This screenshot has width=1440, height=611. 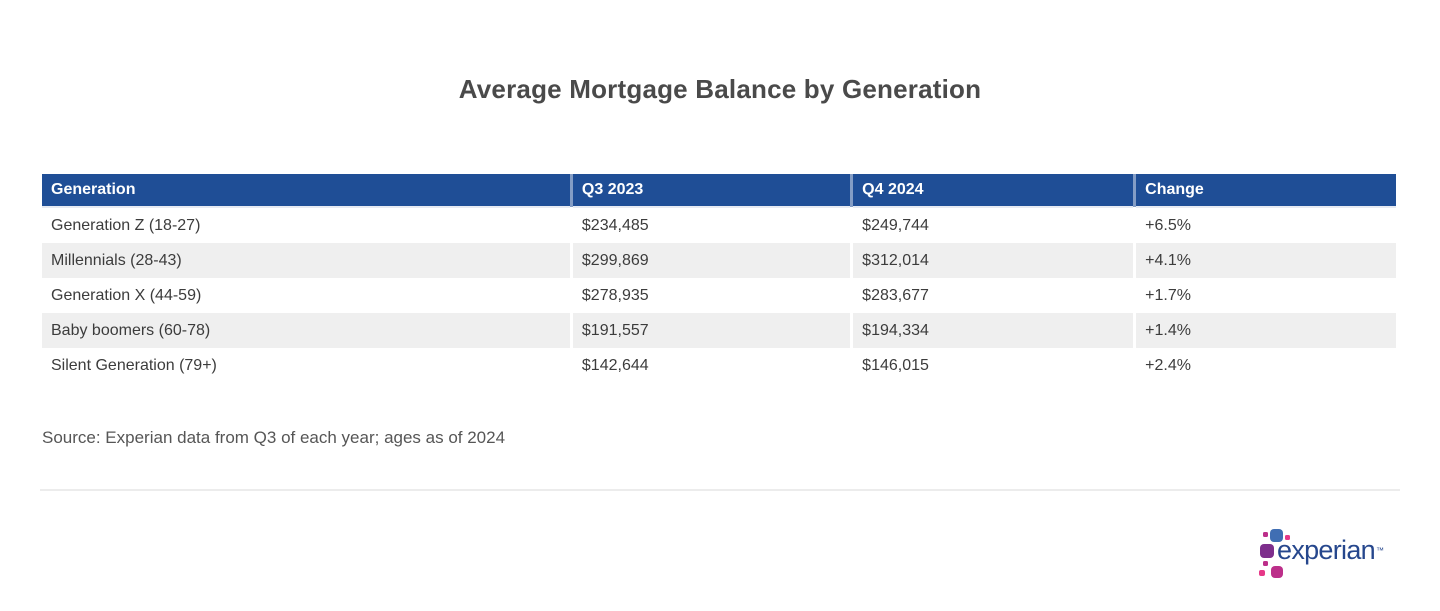 What do you see at coordinates (307, 330) in the screenshot?
I see `cell-generation: Baby boomers (60-78)` at bounding box center [307, 330].